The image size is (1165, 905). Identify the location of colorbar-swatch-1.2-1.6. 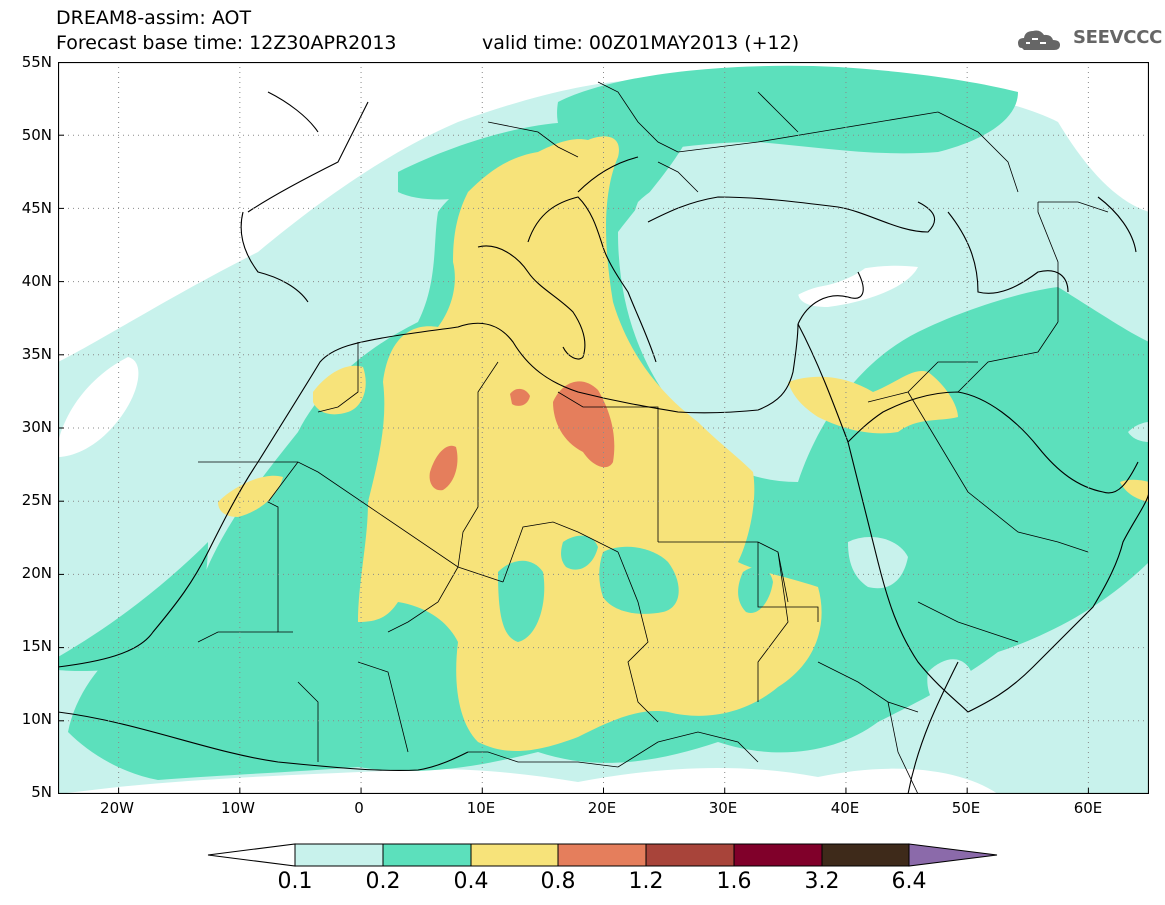
(690, 855).